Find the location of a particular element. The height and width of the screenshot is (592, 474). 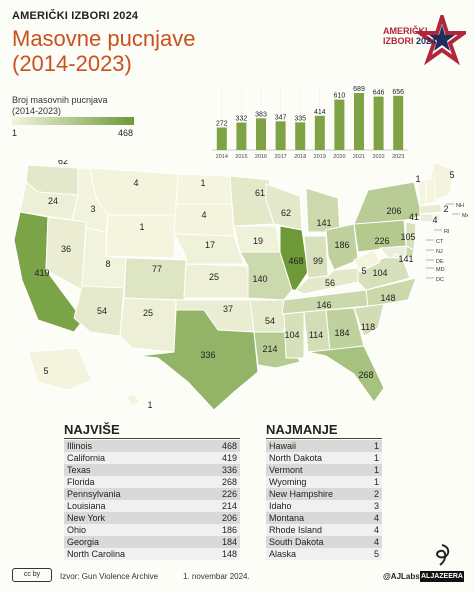

bar-2017 is located at coordinates (280, 135).